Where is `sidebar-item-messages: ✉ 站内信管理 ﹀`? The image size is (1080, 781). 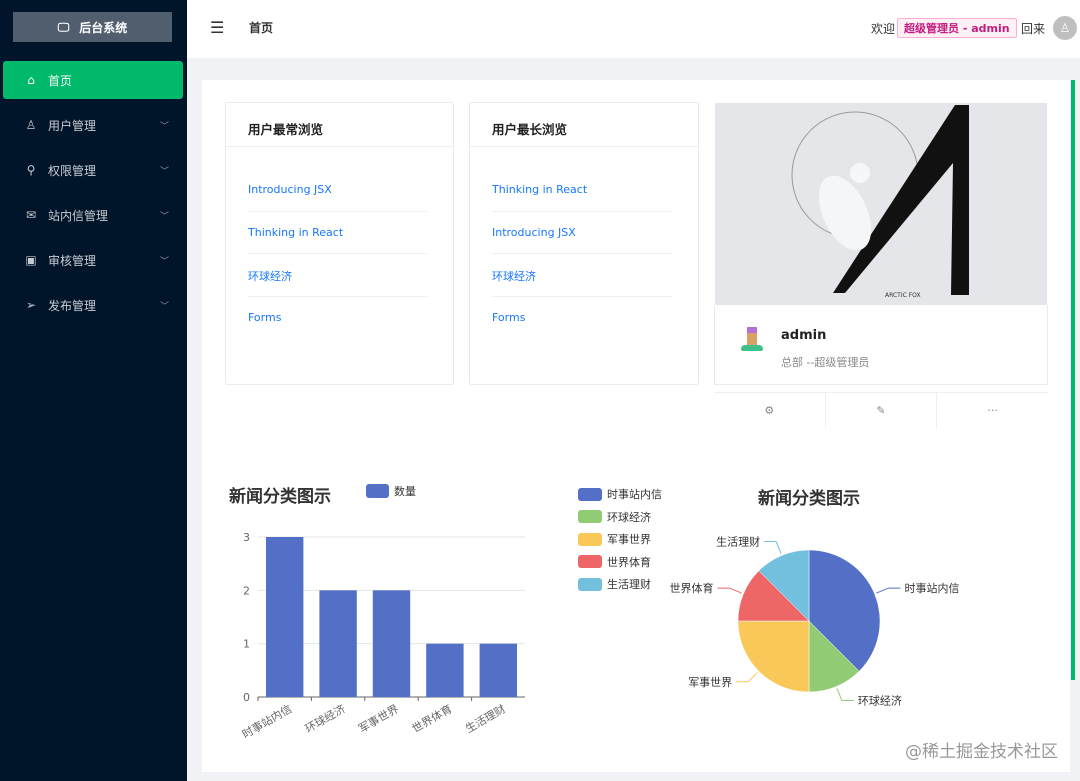 sidebar-item-messages: ✉ 站内信管理 ﹀ is located at coordinates (97, 215).